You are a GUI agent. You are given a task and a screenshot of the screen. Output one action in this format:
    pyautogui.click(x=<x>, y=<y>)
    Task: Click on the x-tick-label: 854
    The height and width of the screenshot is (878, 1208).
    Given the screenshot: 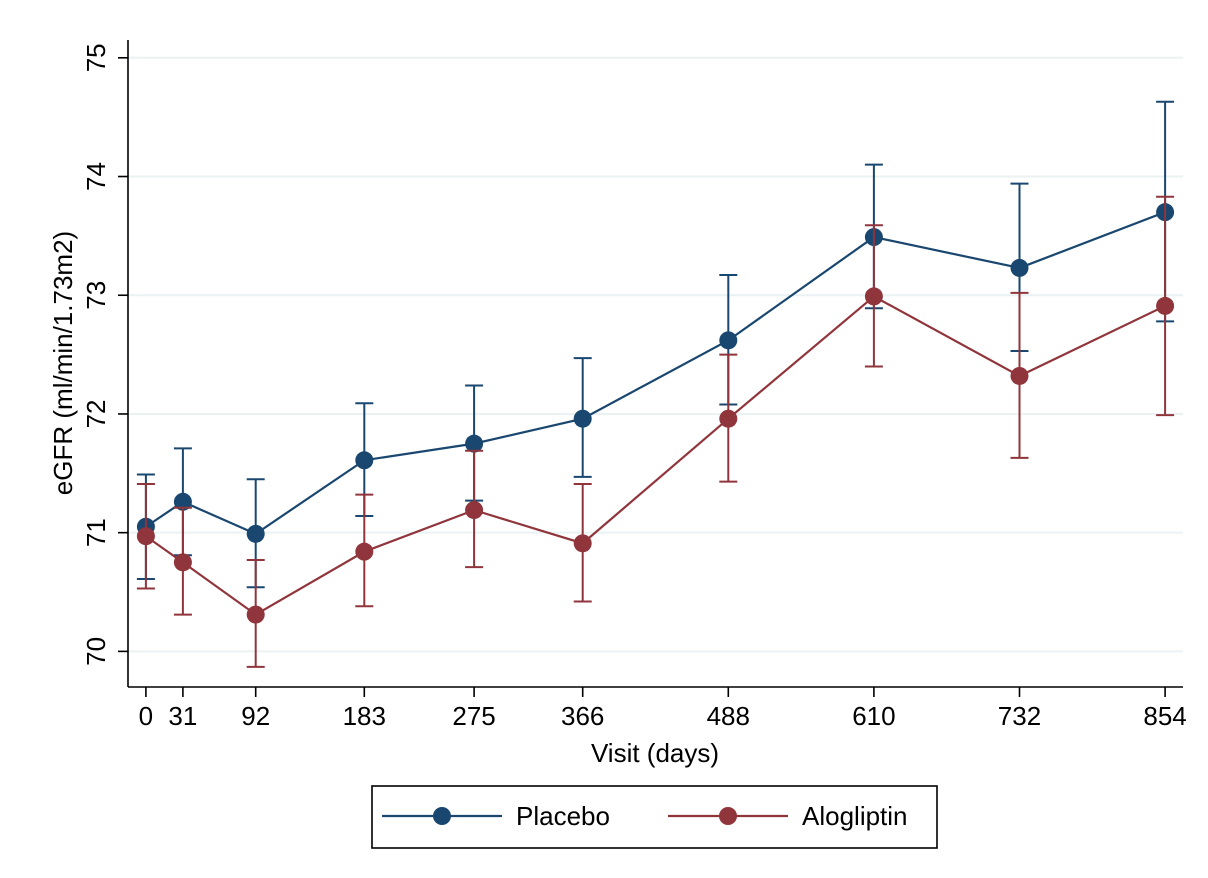 What is the action you would take?
    pyautogui.click(x=1164, y=716)
    